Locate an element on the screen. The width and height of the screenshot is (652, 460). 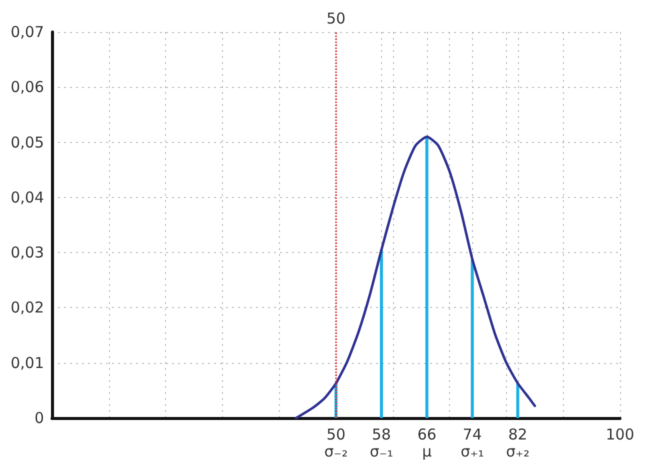
x-tick-label: 100 is located at coordinates (620, 435).